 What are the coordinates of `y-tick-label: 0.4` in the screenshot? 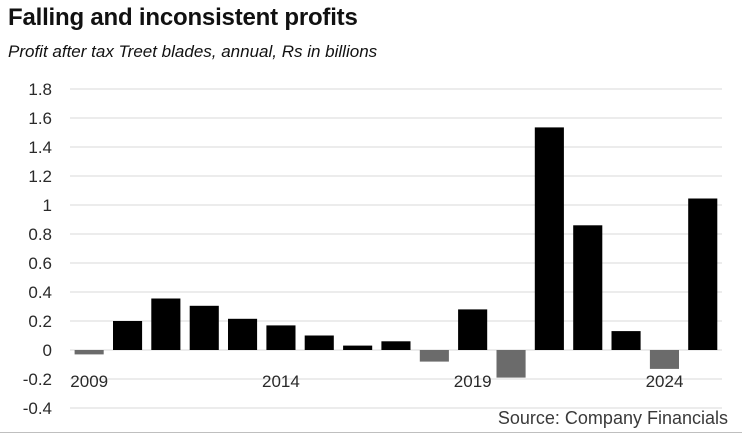 It's located at (40, 292).